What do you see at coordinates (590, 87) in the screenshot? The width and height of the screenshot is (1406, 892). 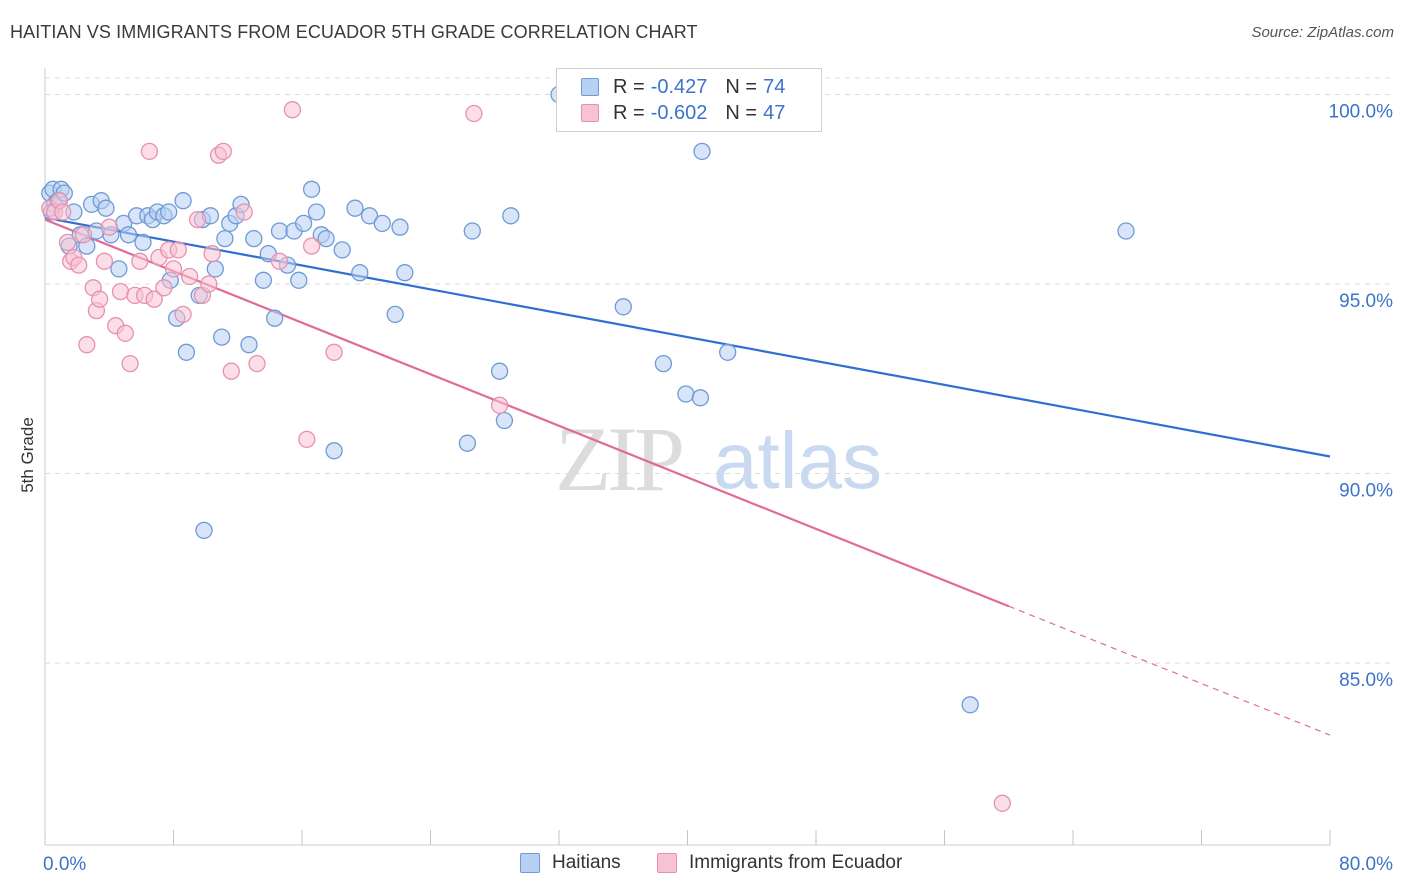 I see `legend-swatch-blue` at bounding box center [590, 87].